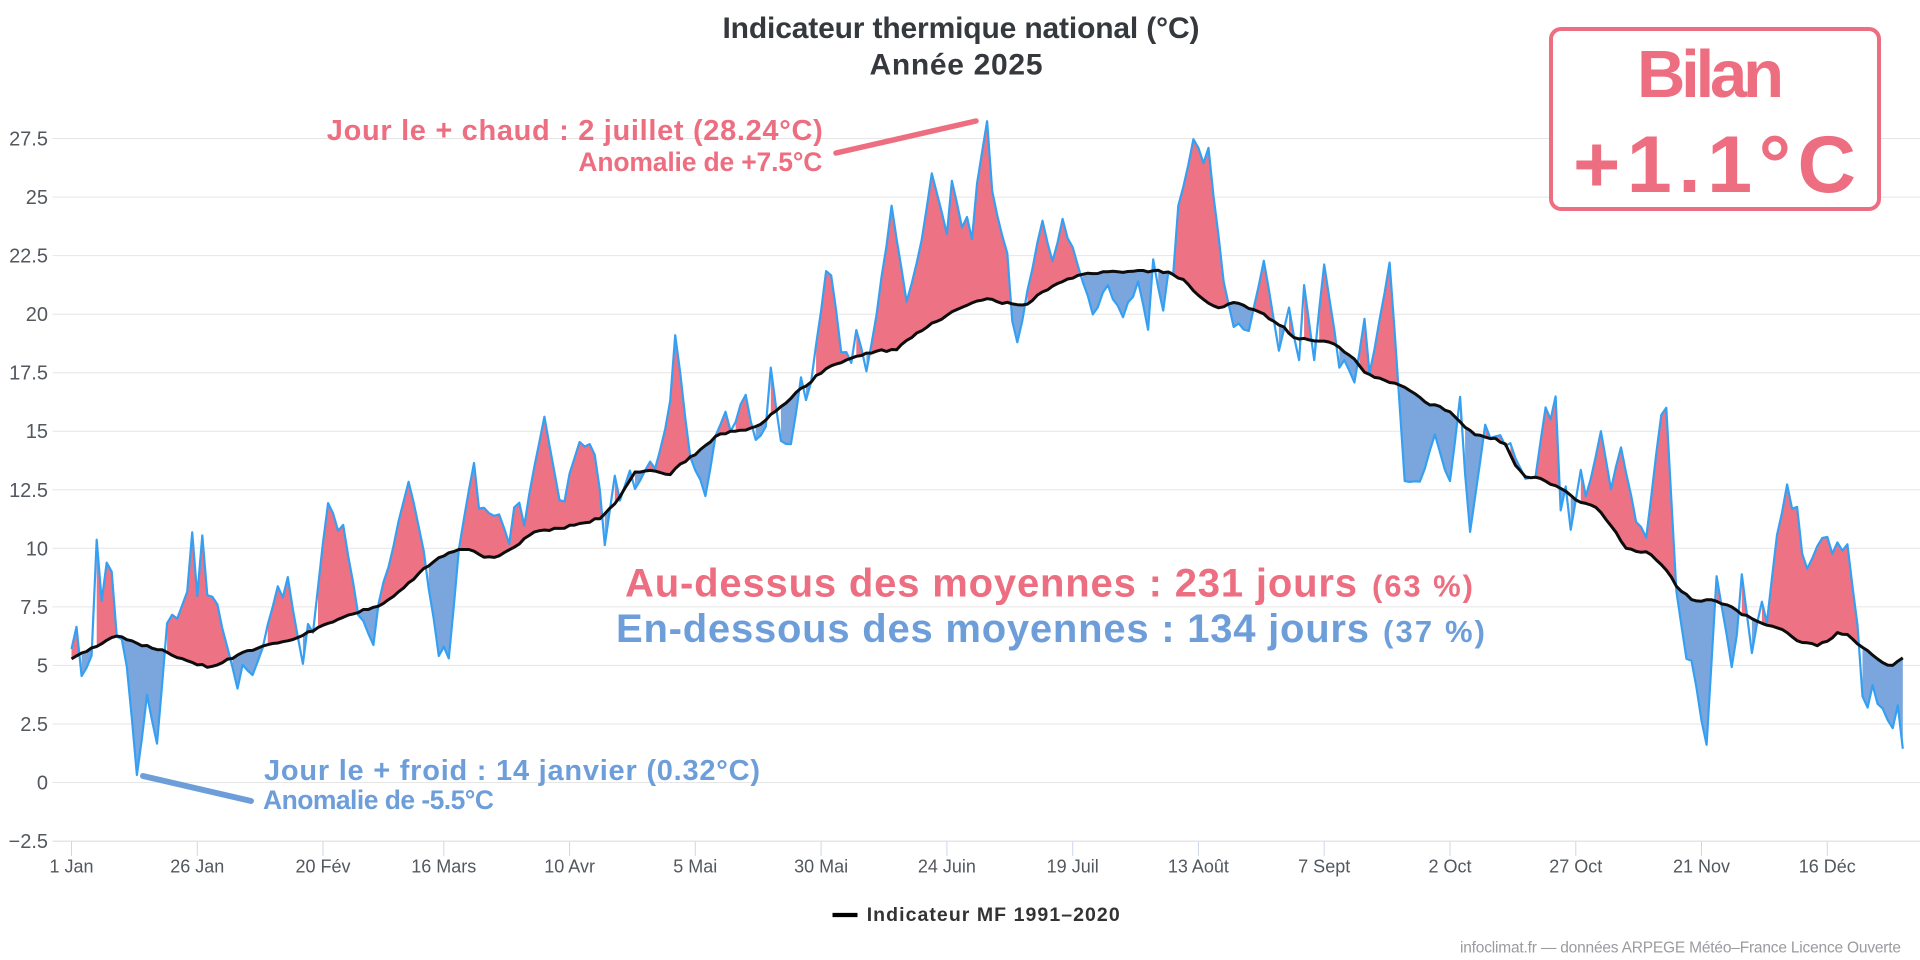 The width and height of the screenshot is (1920, 960). What do you see at coordinates (1714, 165) in the screenshot?
I see `svg-text: +1.1°C` at bounding box center [1714, 165].